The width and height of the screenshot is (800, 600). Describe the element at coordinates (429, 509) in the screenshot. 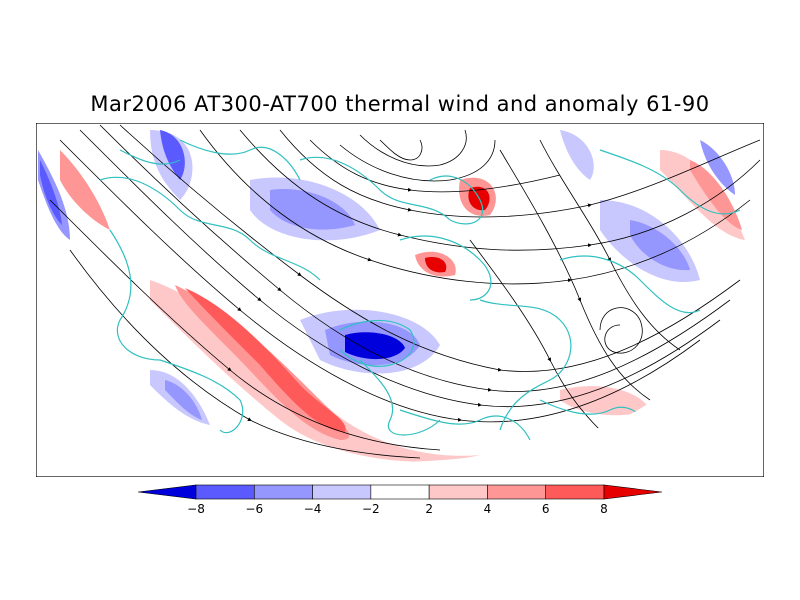

I see `colorbar-tick-label: 2` at that location.